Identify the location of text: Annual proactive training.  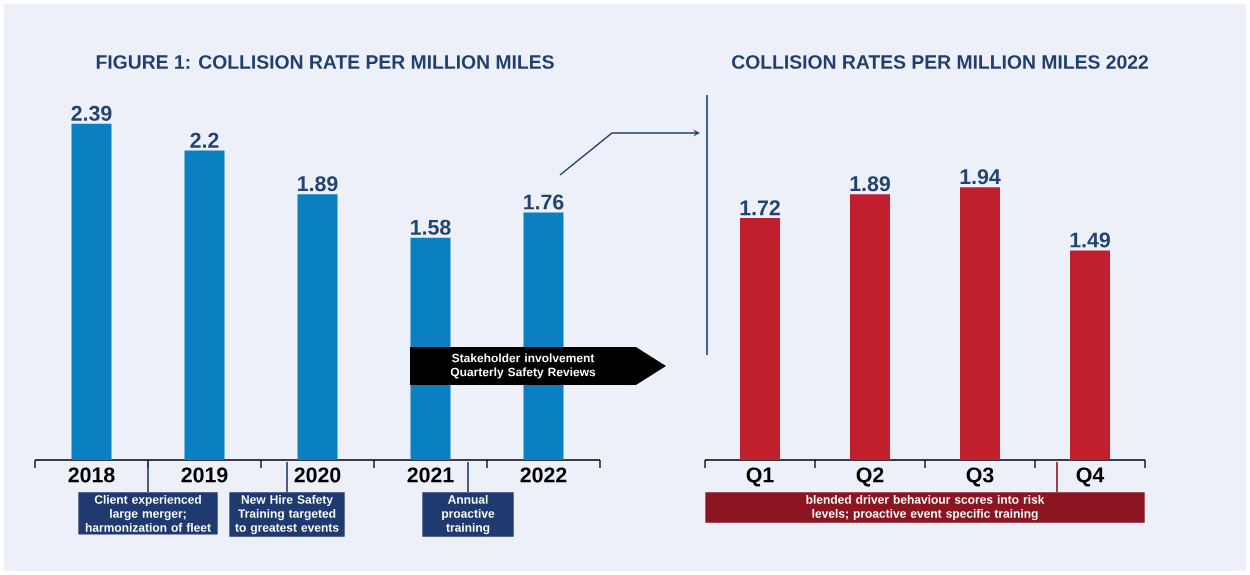
(468, 514).